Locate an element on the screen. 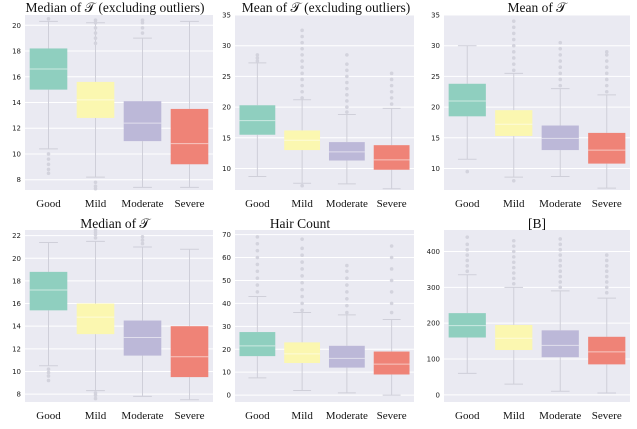 The image size is (637, 429). y-tick-label: 400 is located at coordinates (433, 252).